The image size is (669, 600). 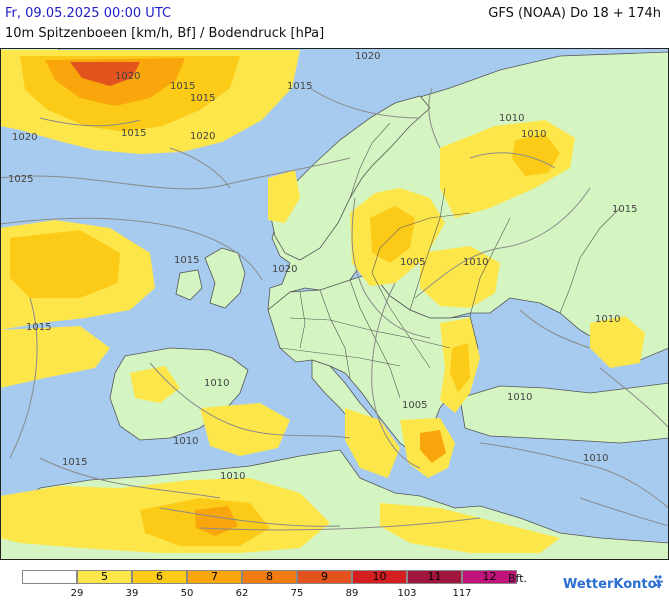 What do you see at coordinates (269, 577) in the screenshot?
I see `legend-box-bft8: 8` at bounding box center [269, 577].